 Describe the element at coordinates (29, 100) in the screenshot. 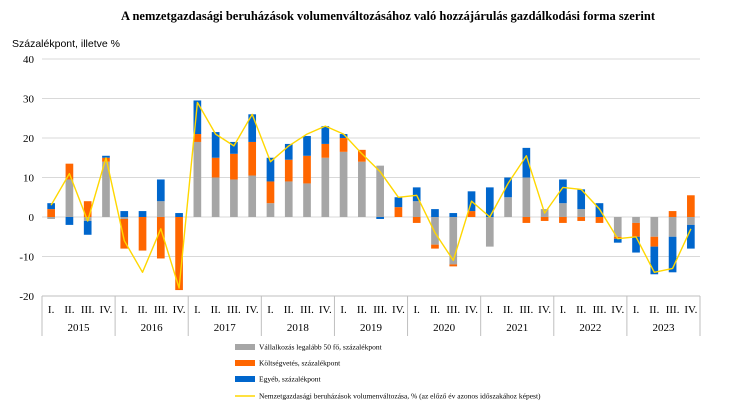

I see `y-tick-label: 30` at that location.